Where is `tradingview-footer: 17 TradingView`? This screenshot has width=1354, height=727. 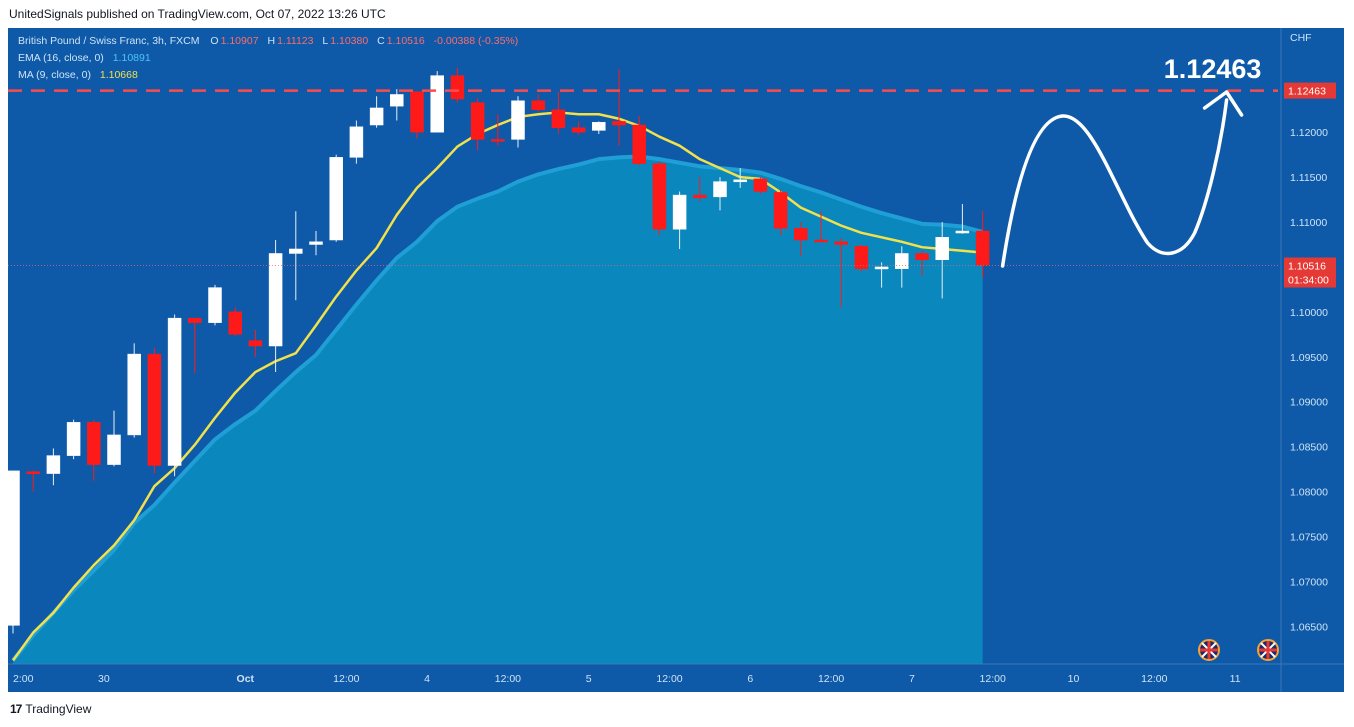
tradingview-footer: 17 TradingView is located at coordinates (50, 709).